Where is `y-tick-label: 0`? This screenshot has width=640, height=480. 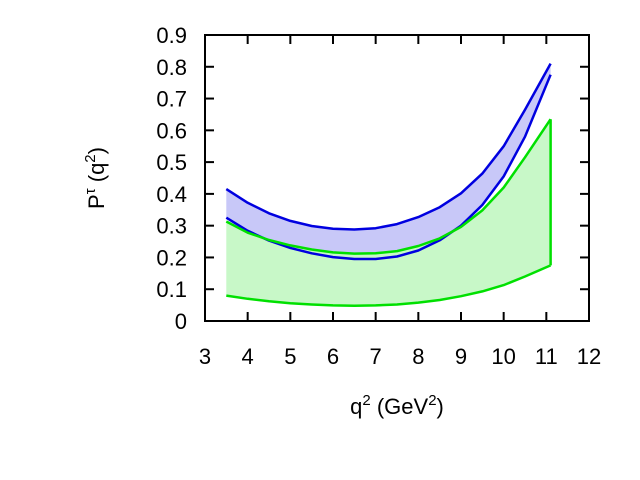 y-tick-label: 0 is located at coordinates (181, 321).